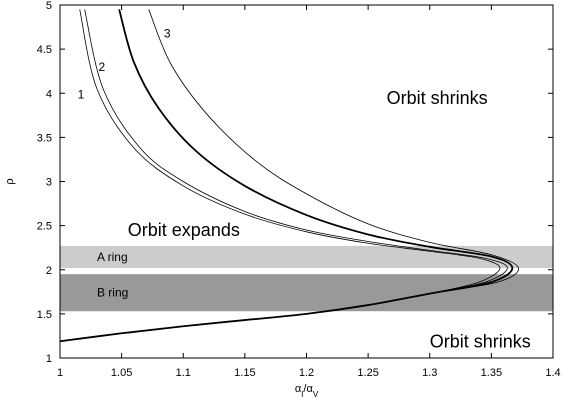  Describe the element at coordinates (81, 95) in the screenshot. I see `curve-label-1: 1` at that location.